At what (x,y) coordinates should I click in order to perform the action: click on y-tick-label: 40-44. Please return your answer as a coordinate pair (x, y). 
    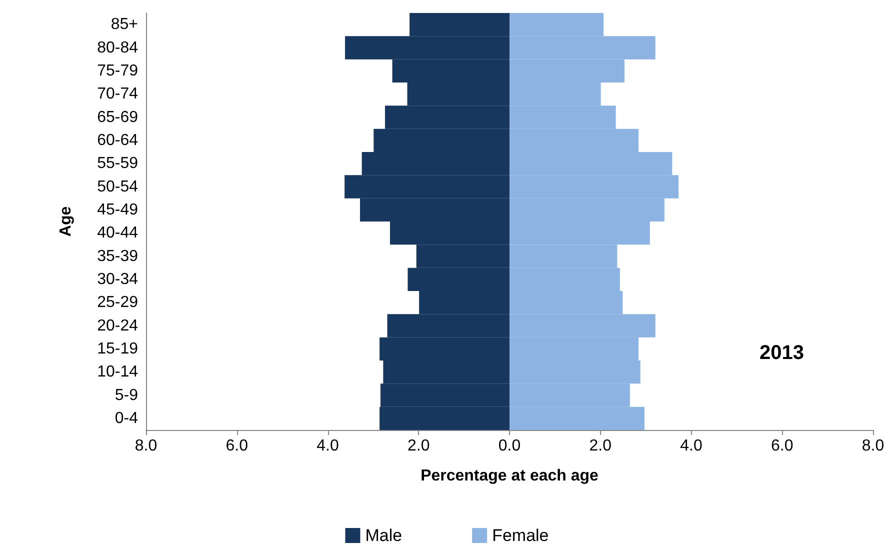
    Looking at the image, I should click on (117, 233).